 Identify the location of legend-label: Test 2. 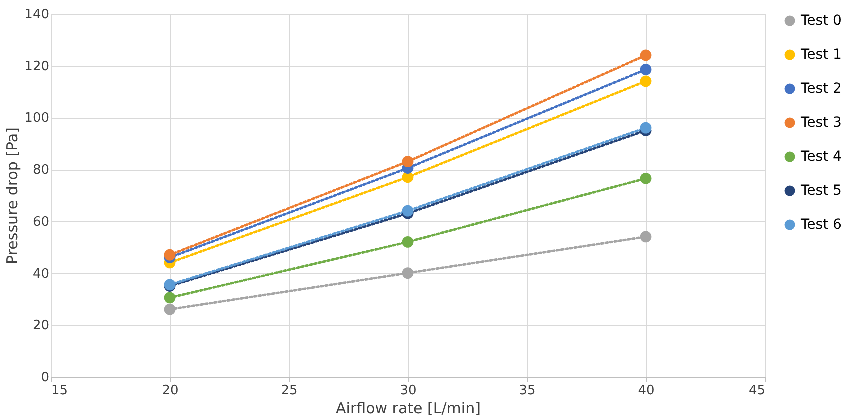
(821, 89).